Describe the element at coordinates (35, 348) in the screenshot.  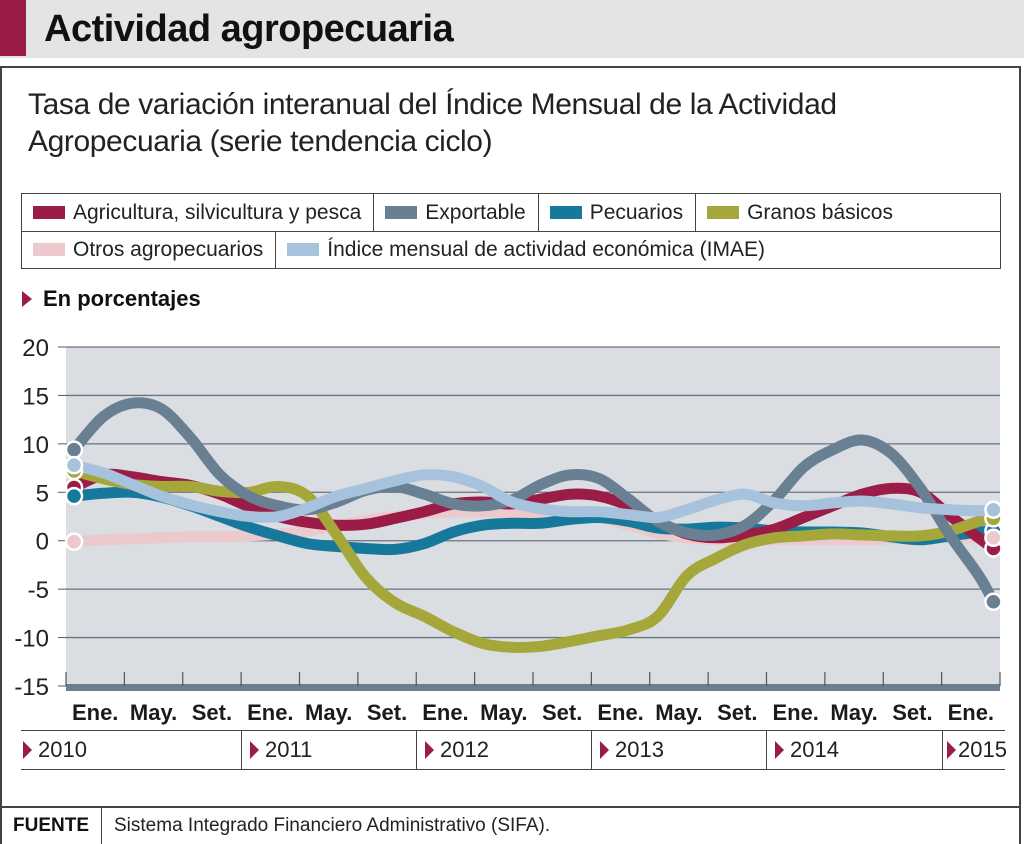
I see `y-tick-label: 20` at that location.